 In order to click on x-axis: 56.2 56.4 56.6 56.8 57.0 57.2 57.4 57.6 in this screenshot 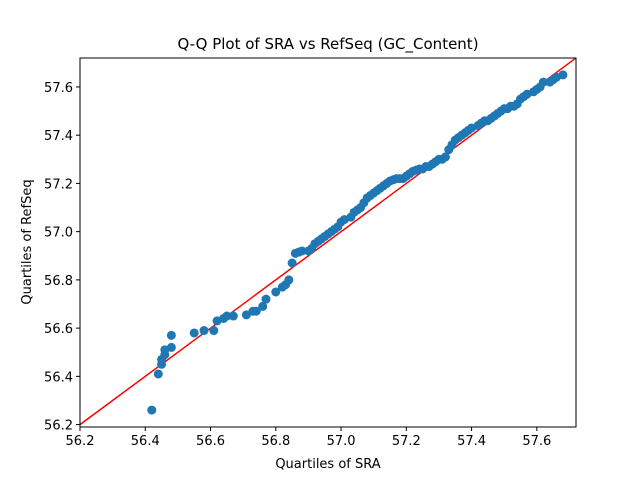, I will do `click(308, 438)`.